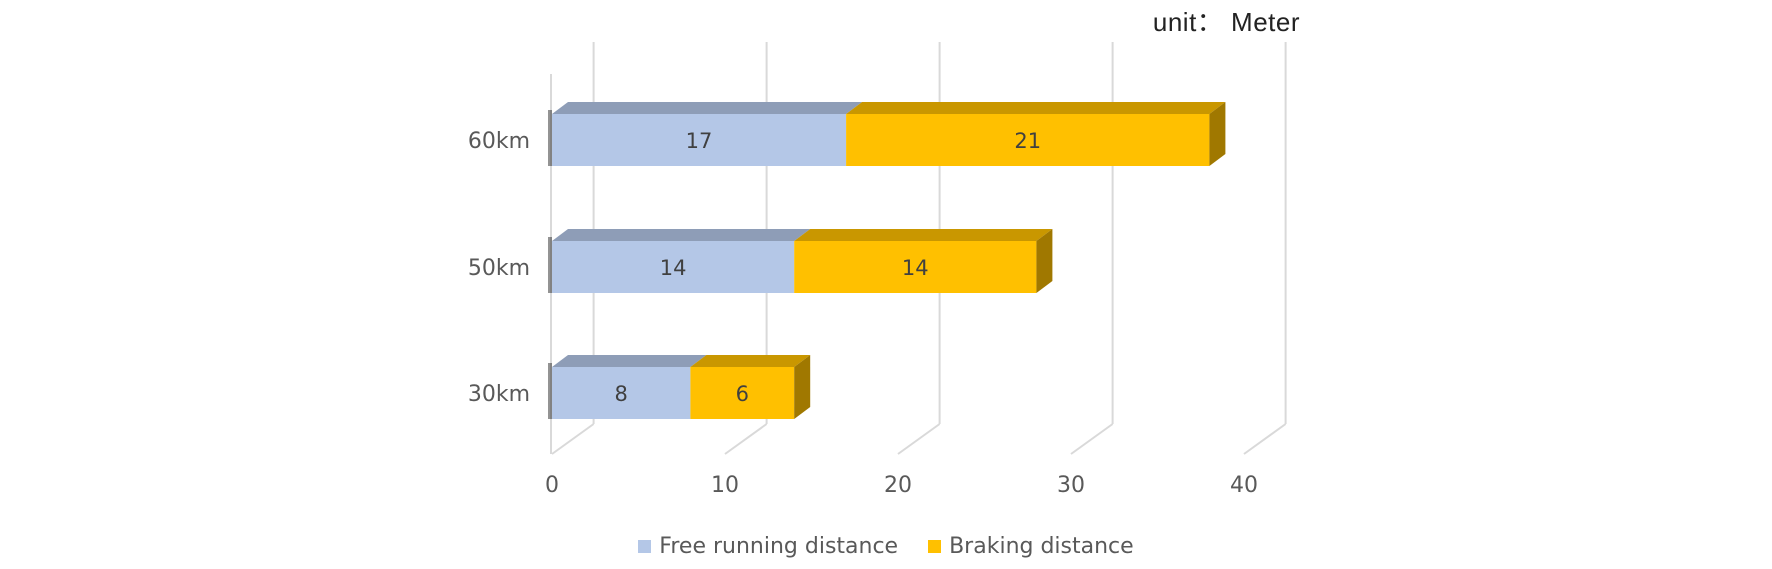 The height and width of the screenshot is (569, 1772). I want to click on legend: Free running distance Braking distance, so click(886, 546).